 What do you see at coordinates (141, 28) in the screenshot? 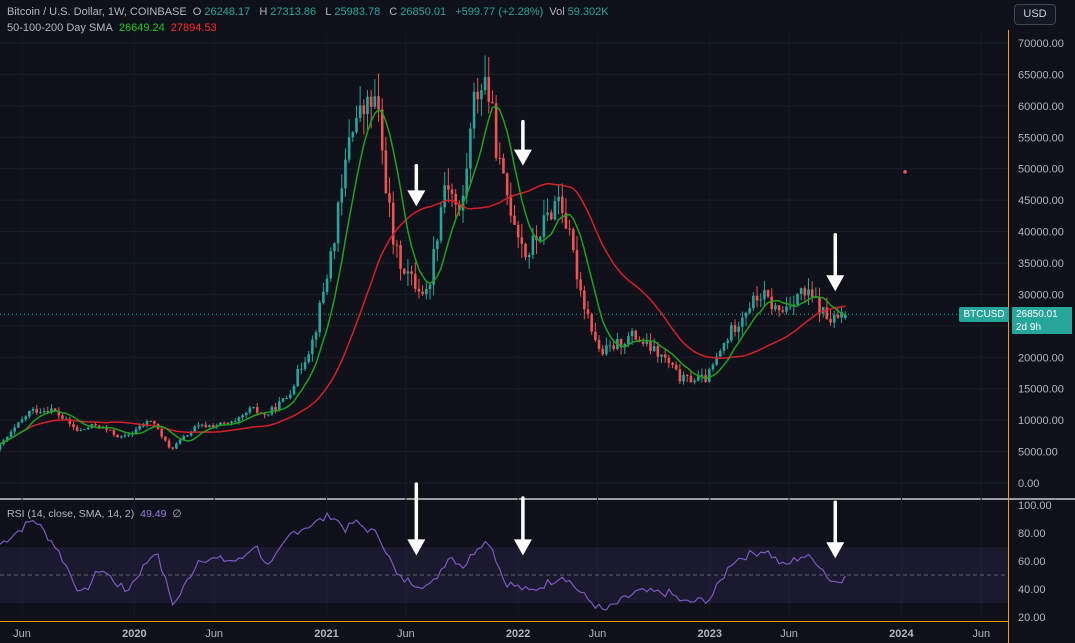
I see `sma-green-value: 26649.24` at bounding box center [141, 28].